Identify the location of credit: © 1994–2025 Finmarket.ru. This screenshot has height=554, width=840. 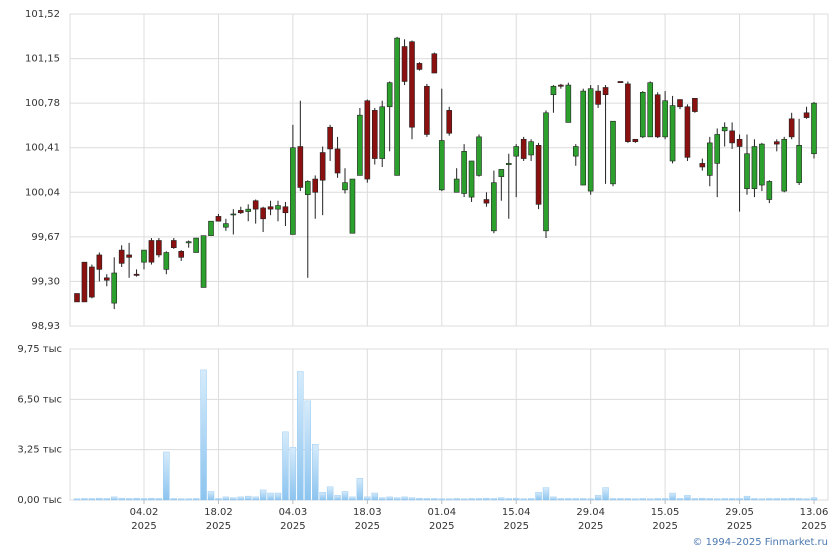
(760, 542).